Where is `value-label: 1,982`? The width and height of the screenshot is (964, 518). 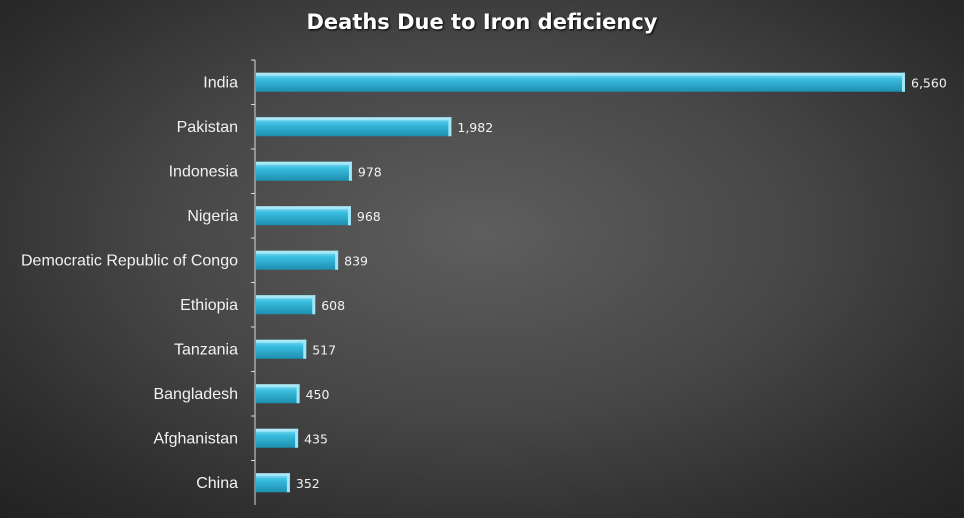 value-label: 1,982 is located at coordinates (475, 127).